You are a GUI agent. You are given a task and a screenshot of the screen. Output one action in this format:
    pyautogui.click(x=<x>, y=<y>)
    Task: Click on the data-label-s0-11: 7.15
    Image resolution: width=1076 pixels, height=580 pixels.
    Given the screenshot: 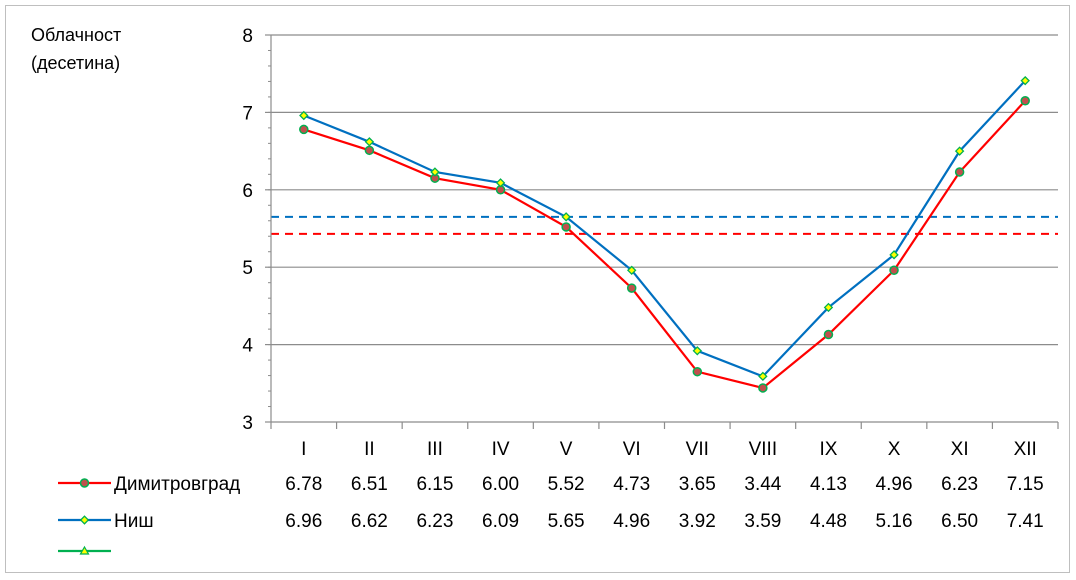 What is the action you would take?
    pyautogui.click(x=1025, y=484)
    